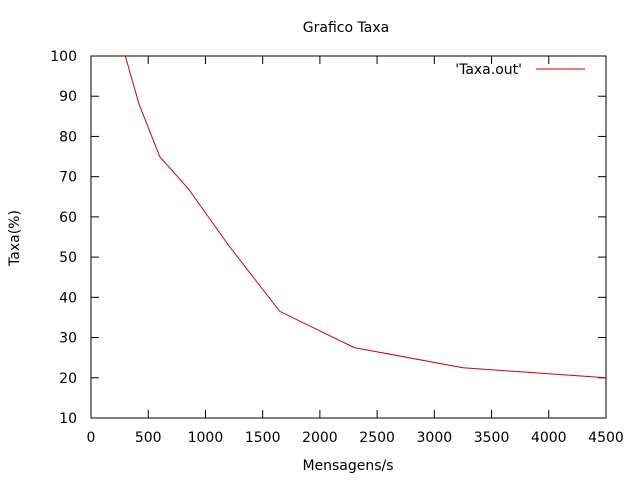 The height and width of the screenshot is (480, 640). Describe the element at coordinates (68, 339) in the screenshot. I see `y-tick-label: 30` at that location.